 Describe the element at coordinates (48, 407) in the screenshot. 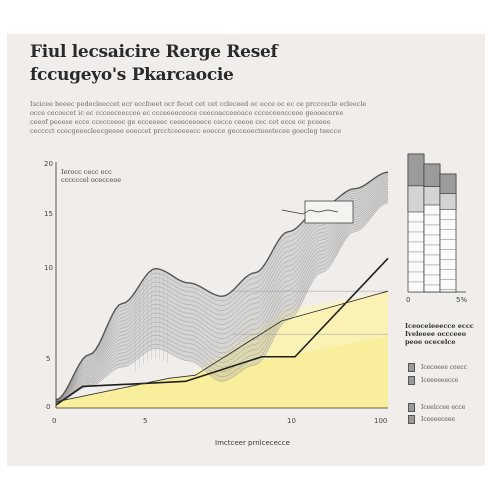

I see `y-tick-0: 0` at that location.